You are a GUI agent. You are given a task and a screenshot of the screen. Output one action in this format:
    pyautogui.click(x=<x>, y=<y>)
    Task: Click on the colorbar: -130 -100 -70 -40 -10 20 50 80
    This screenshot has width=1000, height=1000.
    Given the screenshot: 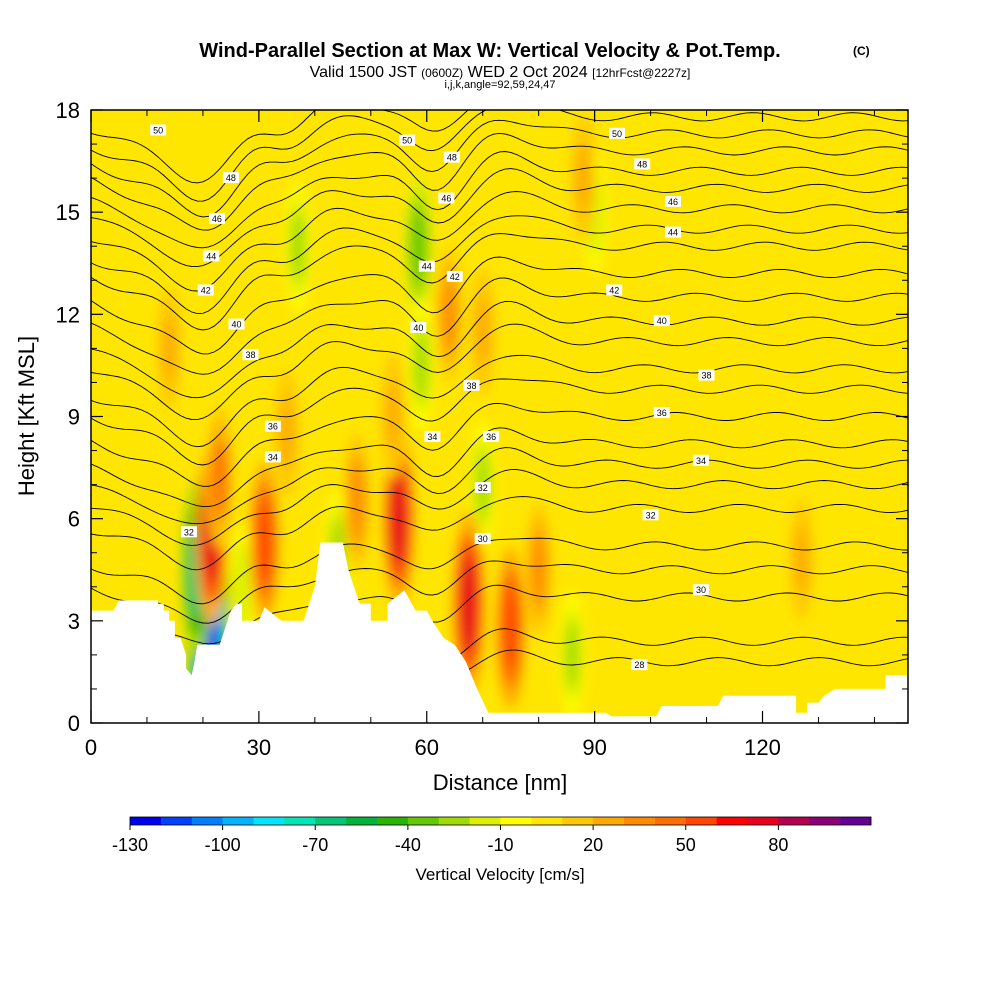 What is the action you would take?
    pyautogui.click(x=492, y=835)
    